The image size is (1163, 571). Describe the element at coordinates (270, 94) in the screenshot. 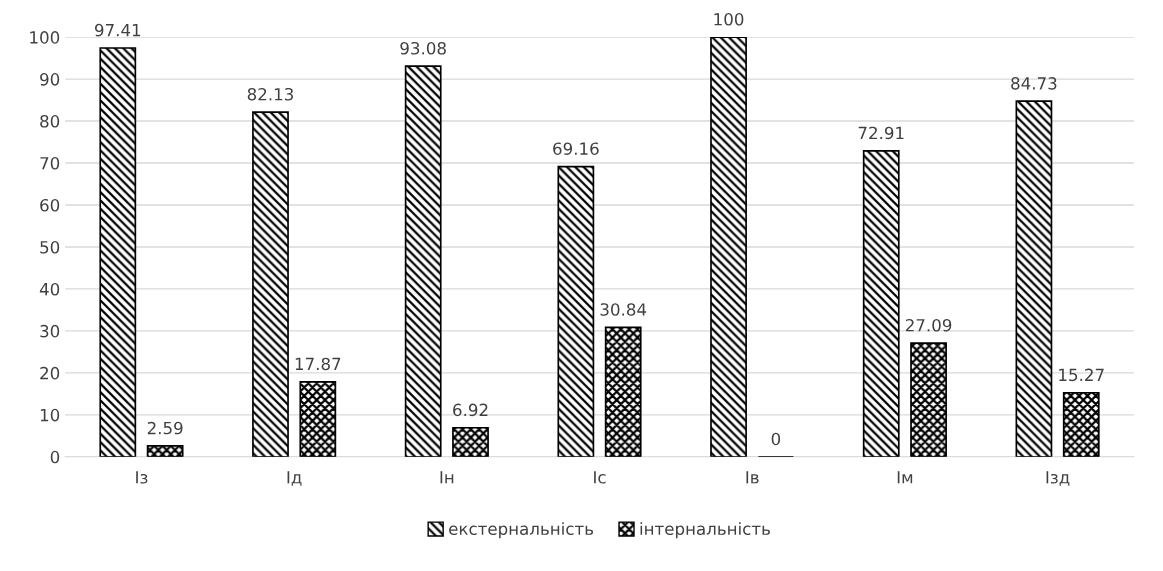

I see `data-label: 82.13` at that location.